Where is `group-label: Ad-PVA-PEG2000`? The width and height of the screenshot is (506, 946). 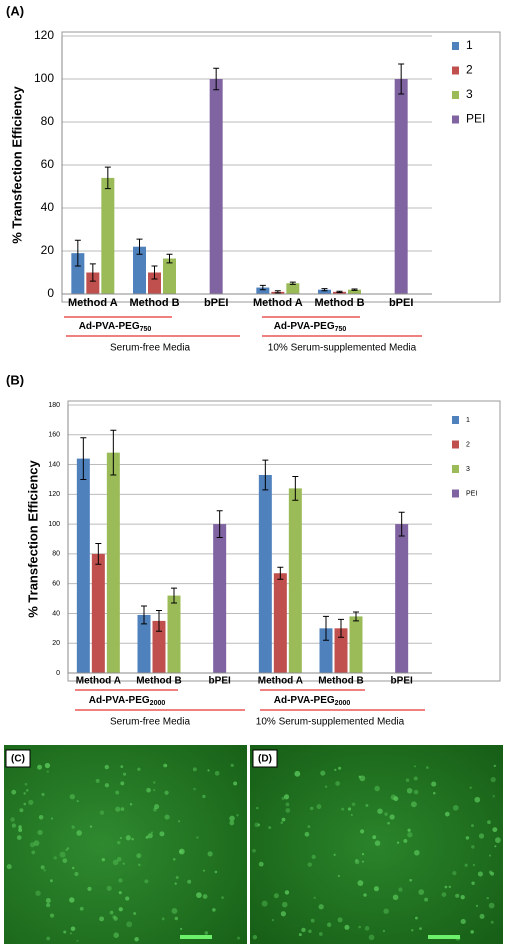 group-label: Ad-PVA-PEG2000 is located at coordinates (127, 701).